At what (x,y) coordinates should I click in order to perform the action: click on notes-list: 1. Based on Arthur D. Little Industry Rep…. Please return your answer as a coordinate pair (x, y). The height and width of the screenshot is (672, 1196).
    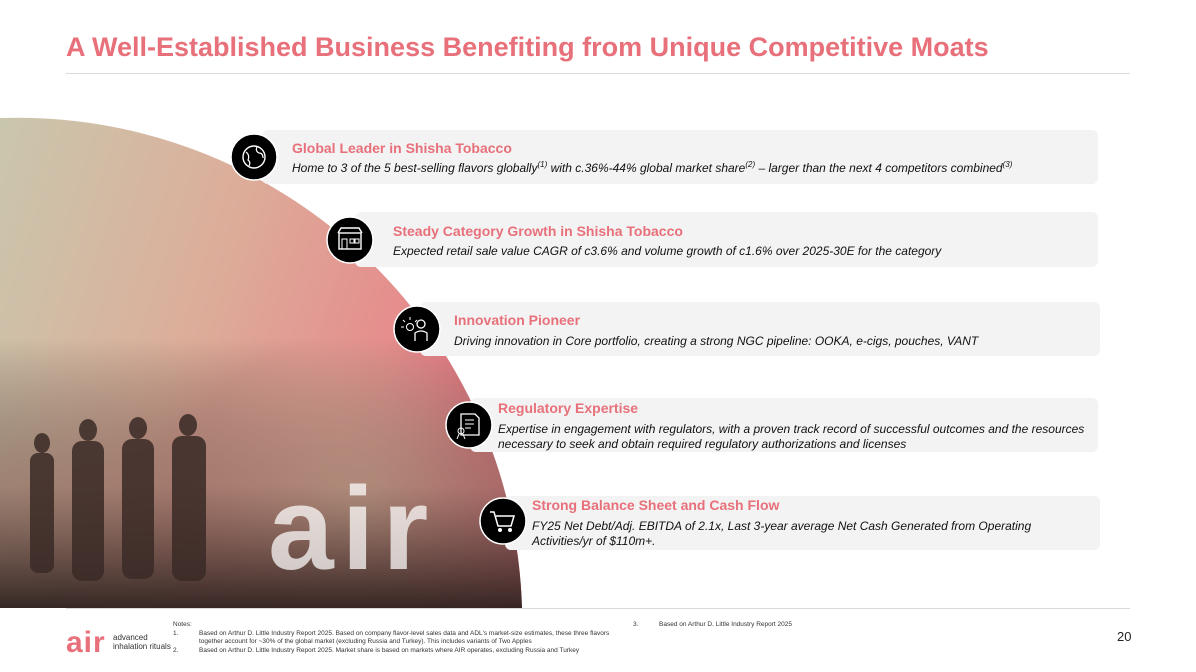
    Looking at the image, I should click on (398, 643).